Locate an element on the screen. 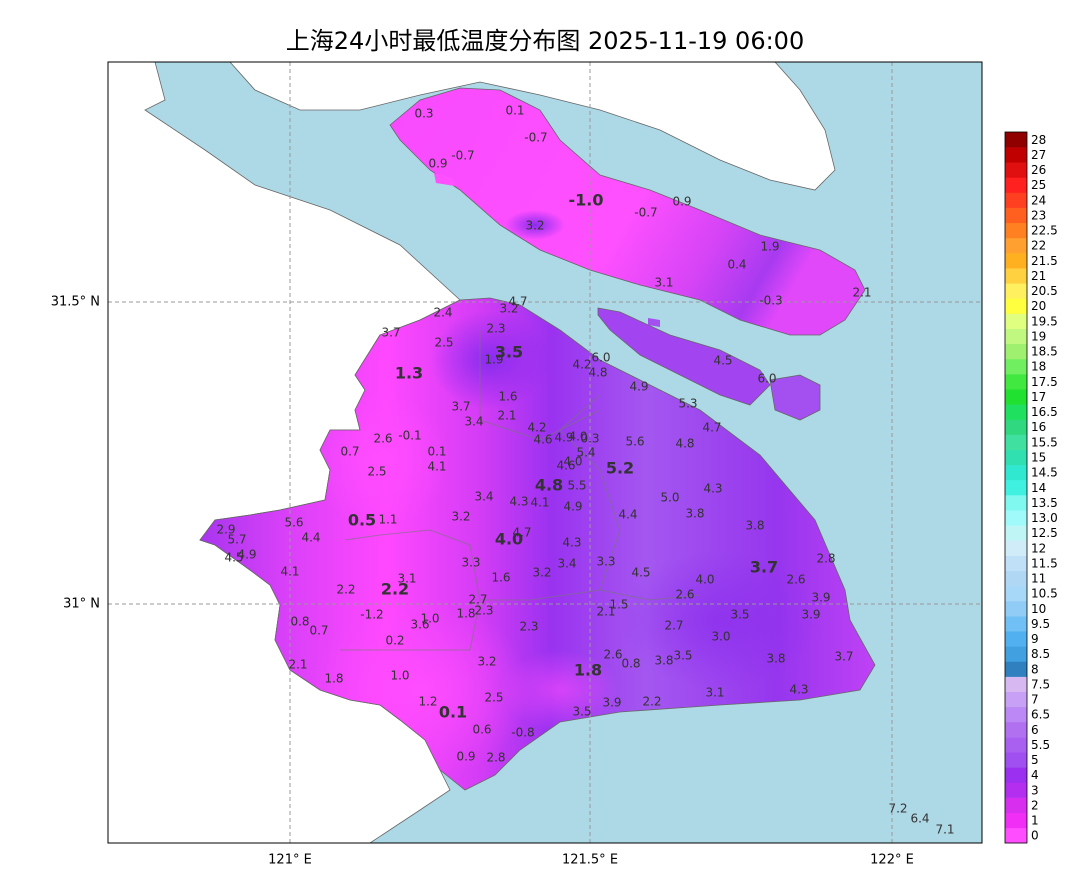  changxing-island is located at coordinates (684, 356).